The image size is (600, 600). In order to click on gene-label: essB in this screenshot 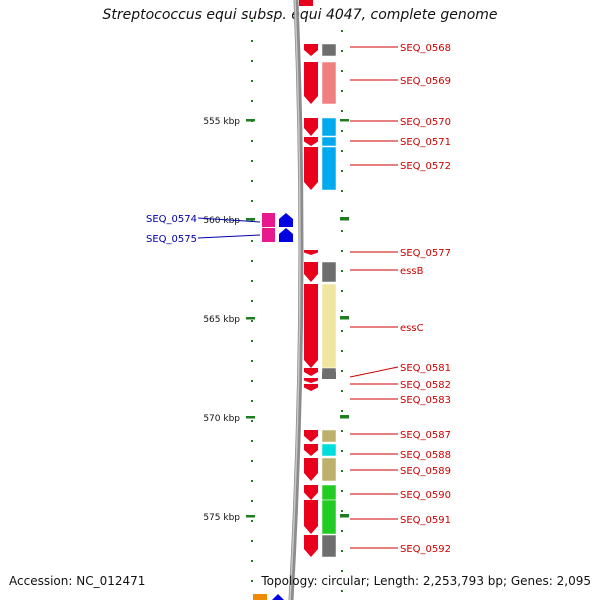, I will do `click(412, 271)`.